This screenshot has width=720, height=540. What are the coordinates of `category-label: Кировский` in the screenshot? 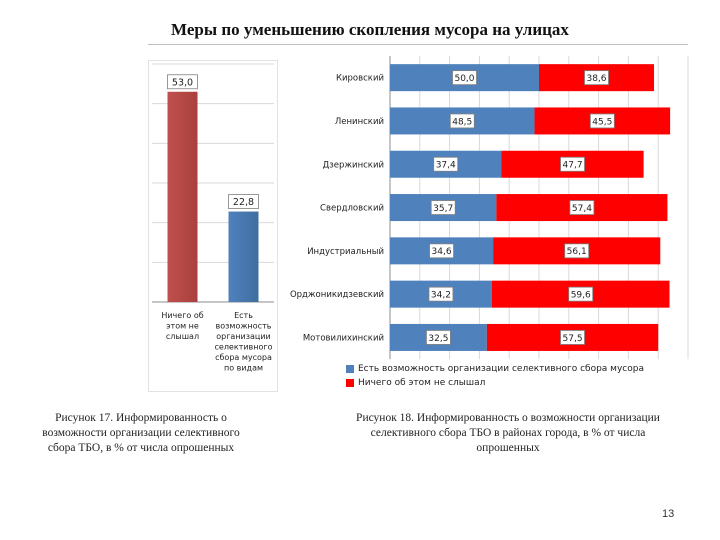 It's located at (360, 79).